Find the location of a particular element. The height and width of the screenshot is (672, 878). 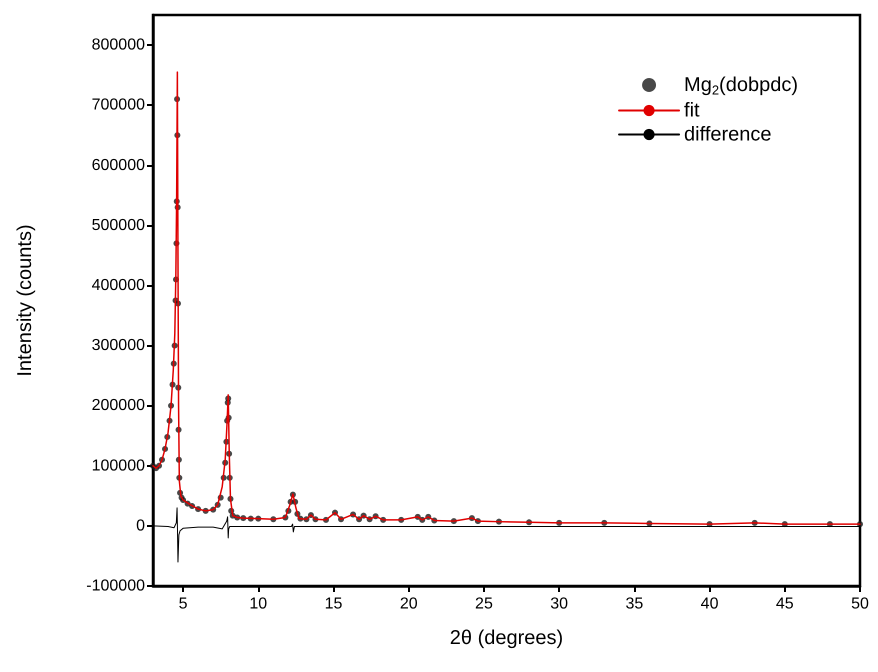

x-tick-label: 35 is located at coordinates (634, 604).